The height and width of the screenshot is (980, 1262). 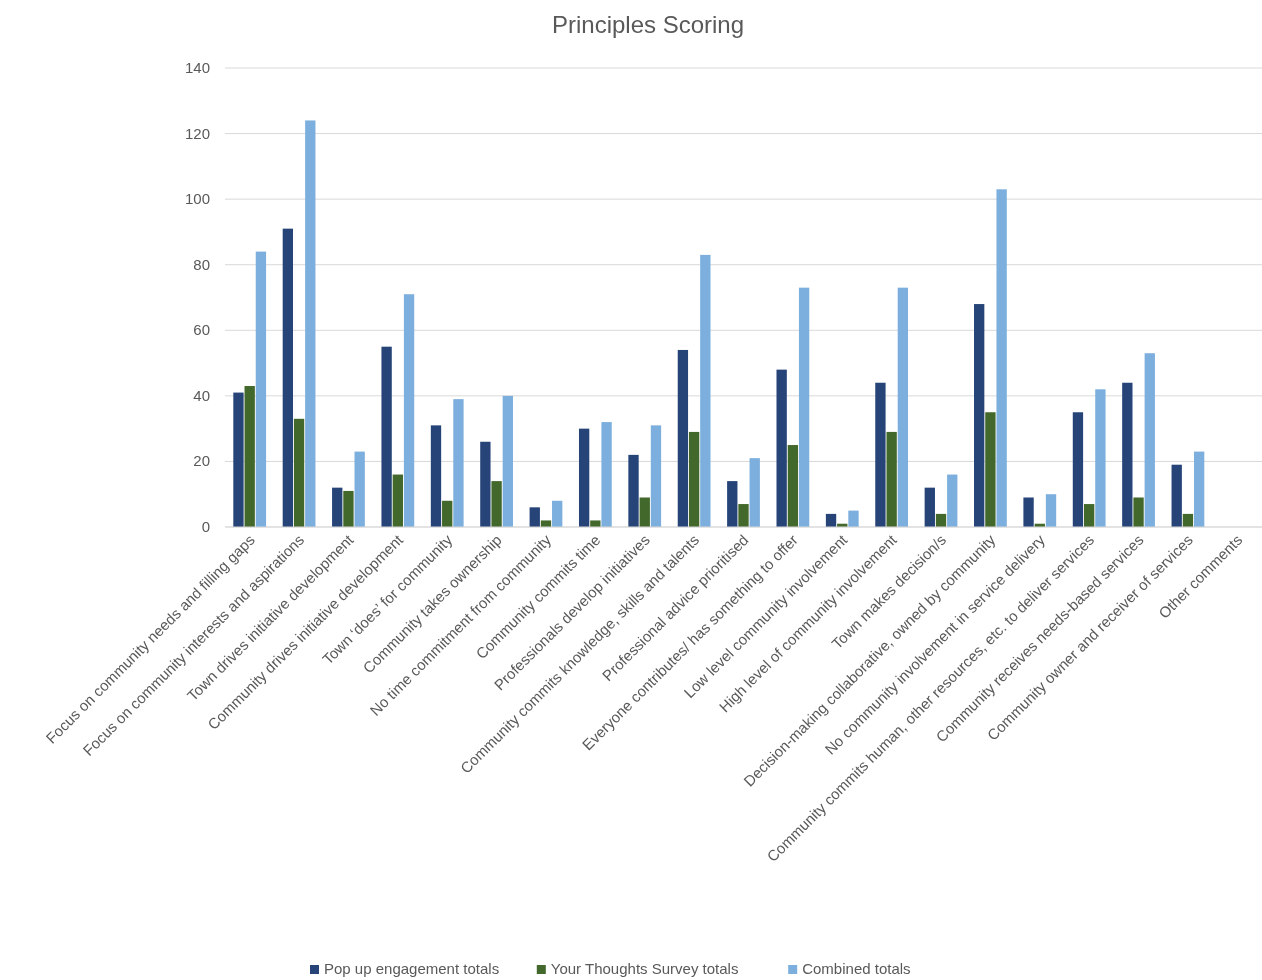 What do you see at coordinates (197, 199) in the screenshot?
I see `y-tick-label: 100` at bounding box center [197, 199].